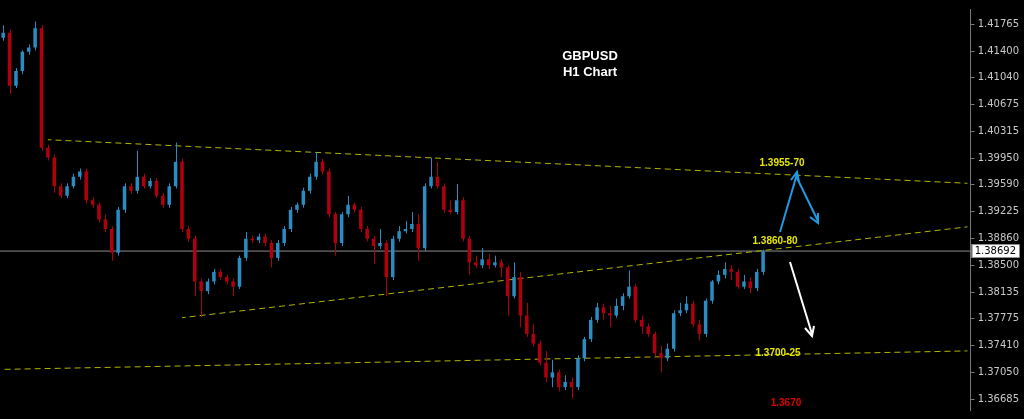  Describe the element at coordinates (998, 104) in the screenshot. I see `y-tick-label: 1.40675` at that location.